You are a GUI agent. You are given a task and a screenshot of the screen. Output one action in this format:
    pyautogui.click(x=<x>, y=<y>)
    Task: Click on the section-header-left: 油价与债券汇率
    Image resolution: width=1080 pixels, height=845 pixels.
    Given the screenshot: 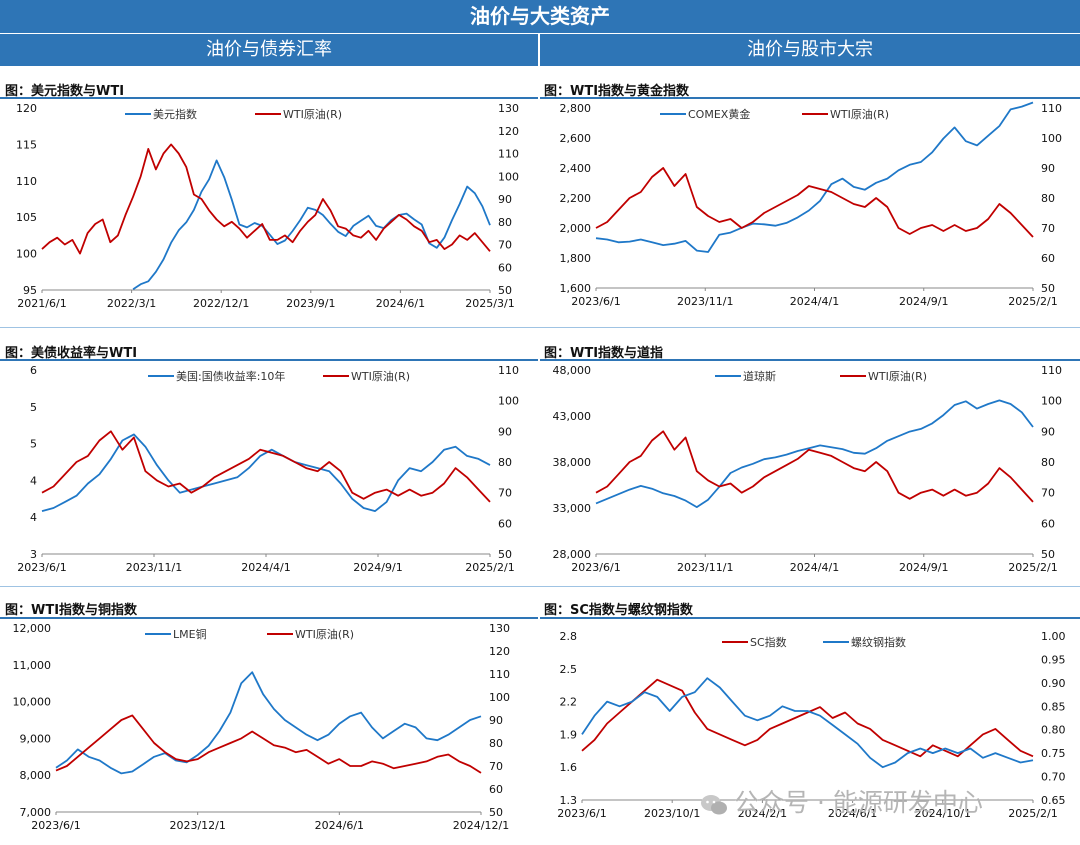 What is the action you would take?
    pyautogui.click(x=269, y=49)
    